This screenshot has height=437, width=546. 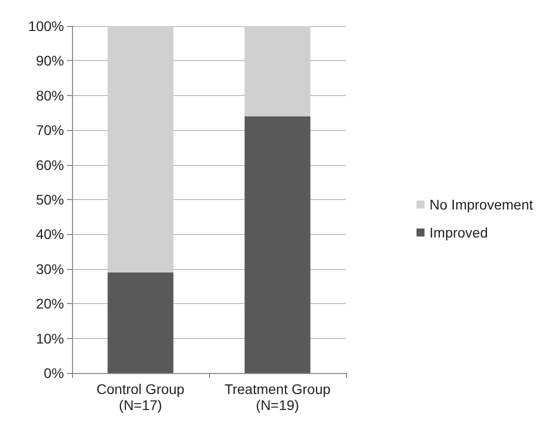 What do you see at coordinates (50, 164) in the screenshot?
I see `y-tick-label: 60%` at bounding box center [50, 164].